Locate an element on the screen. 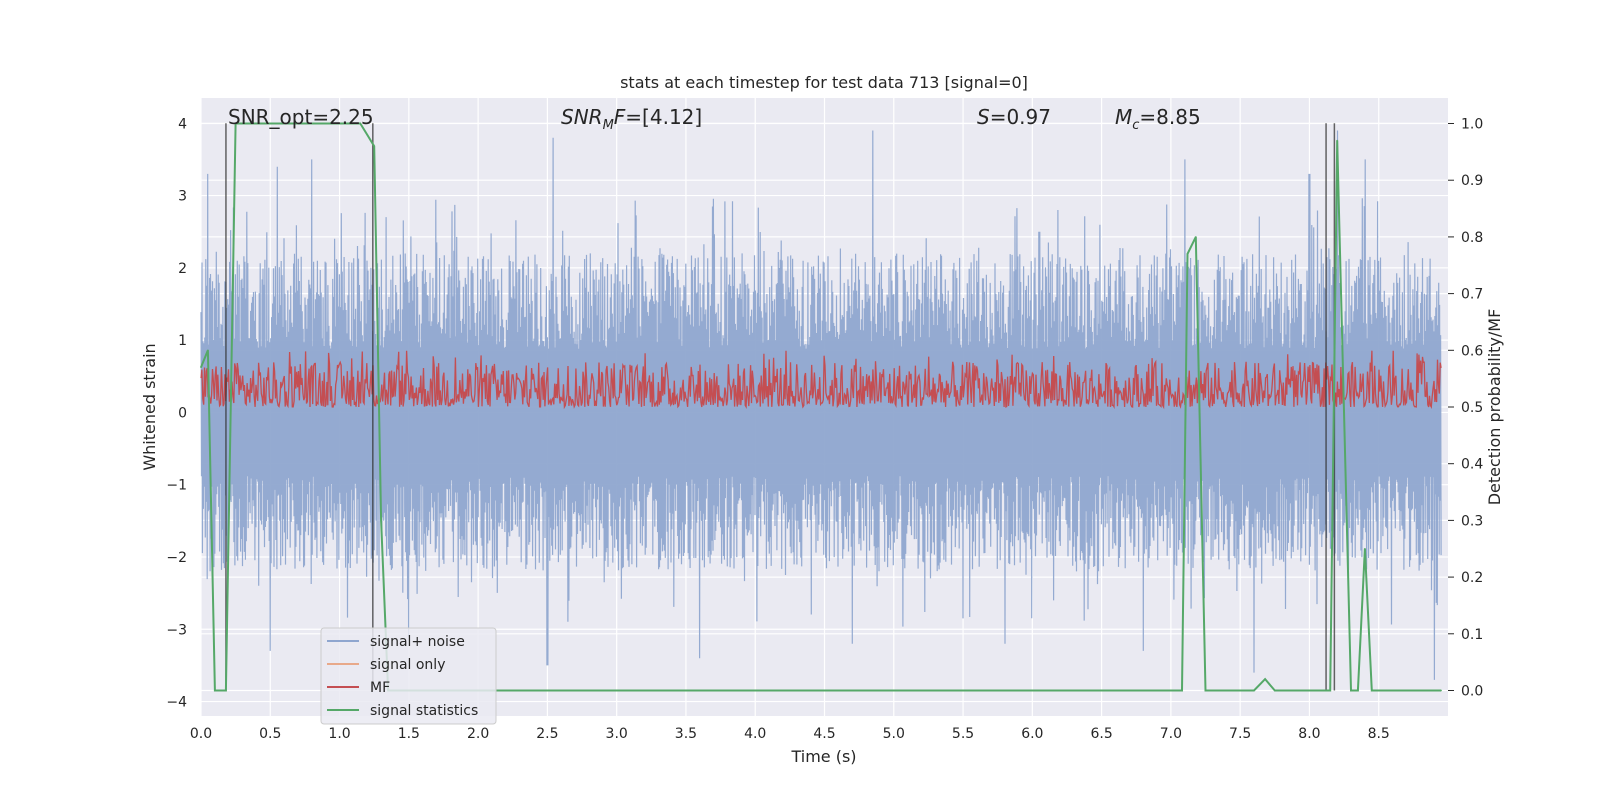 Image resolution: width=1600 pixels, height=800 pixels. legend-label-signal-statistics: signal statistics is located at coordinates (424, 711).